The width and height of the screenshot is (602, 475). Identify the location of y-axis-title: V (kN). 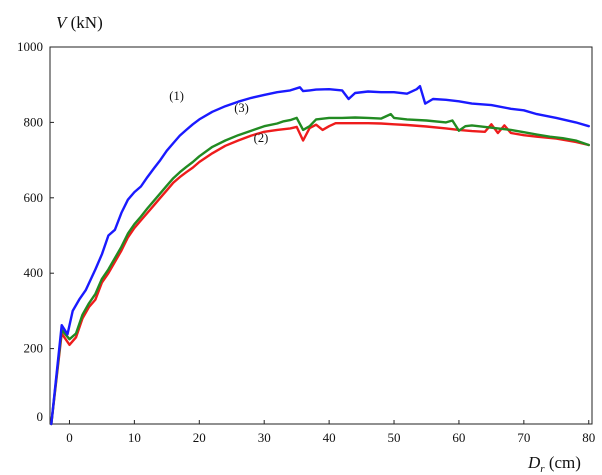
(79, 22).